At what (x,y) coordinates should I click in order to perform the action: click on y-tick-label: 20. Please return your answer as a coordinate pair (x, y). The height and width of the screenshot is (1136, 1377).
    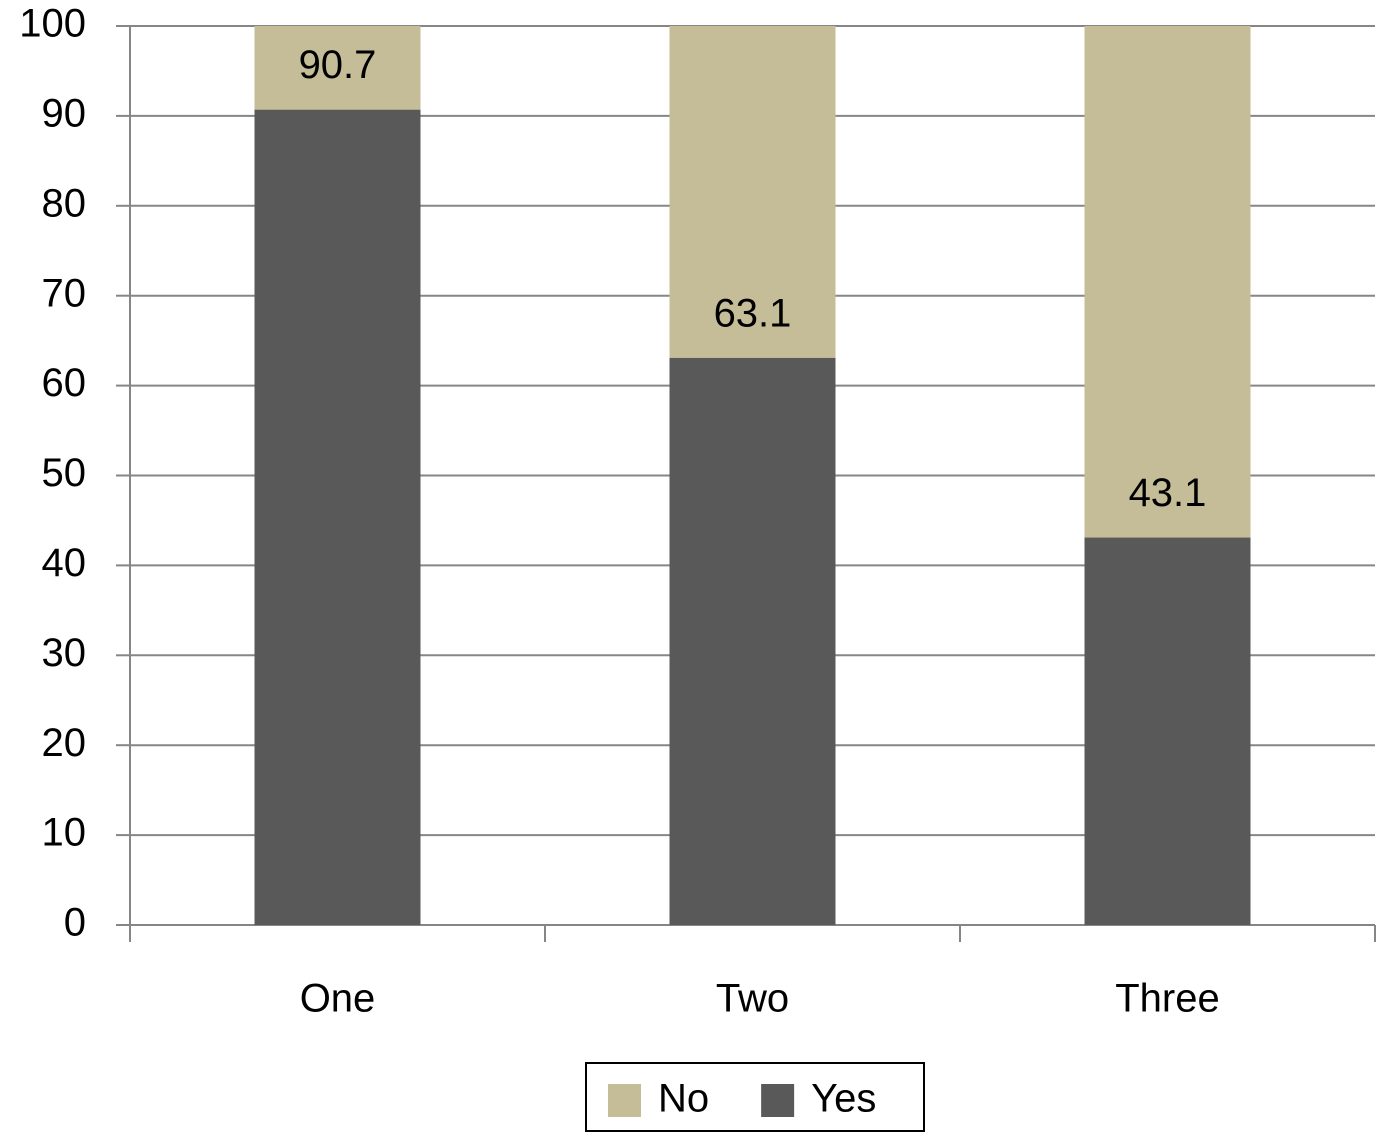
    Looking at the image, I should click on (64, 743).